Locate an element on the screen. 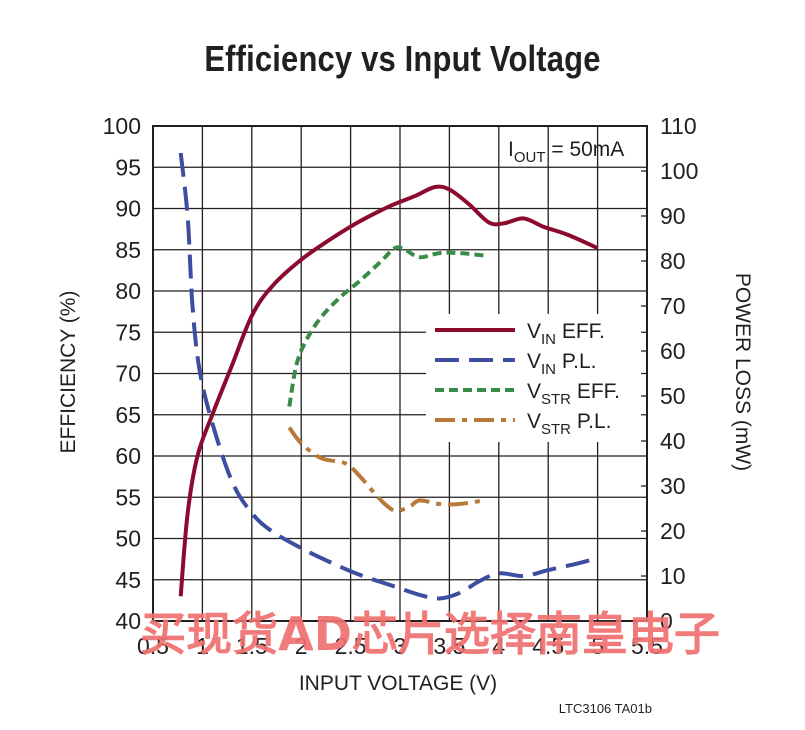 This screenshot has height=730, width=805. annotation-prefix: I is located at coordinates (511, 149).